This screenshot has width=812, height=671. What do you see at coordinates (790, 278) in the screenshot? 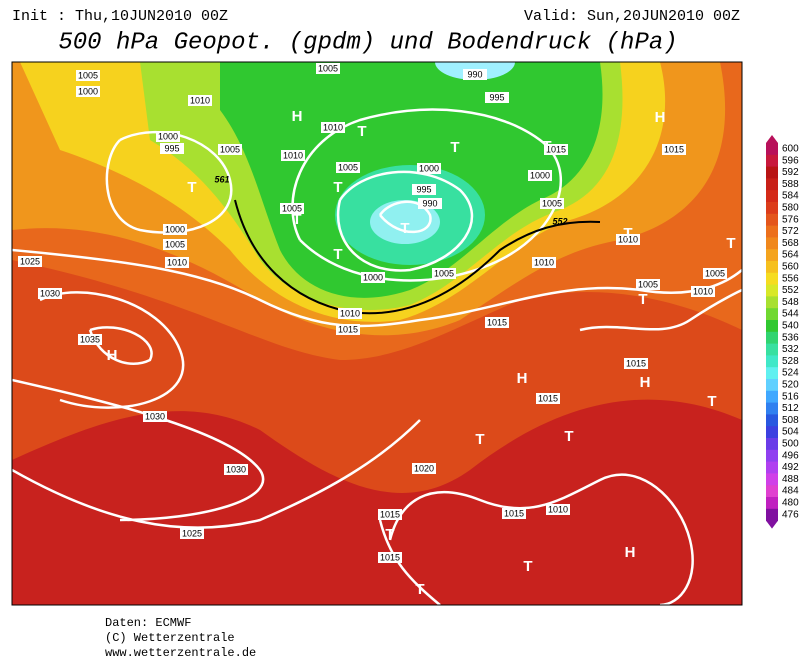
I see `legend-label: 556` at bounding box center [790, 278].